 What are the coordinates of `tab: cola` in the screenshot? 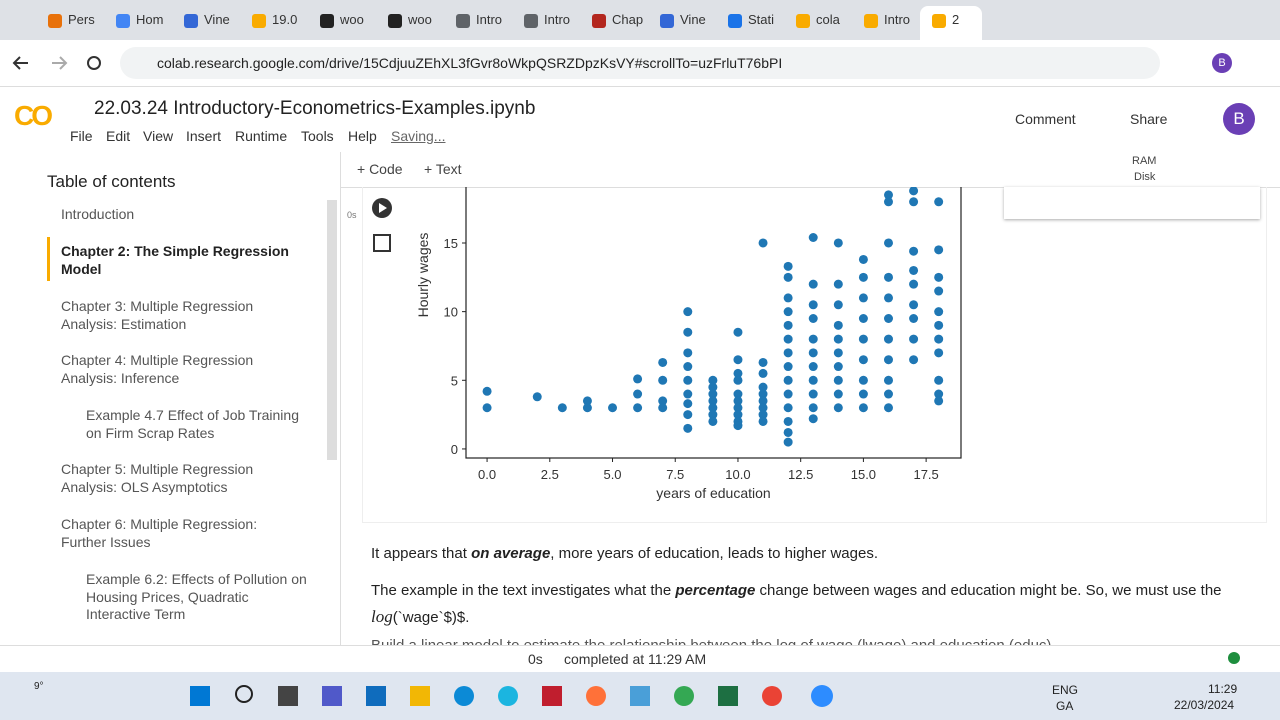 It's located at (828, 19).